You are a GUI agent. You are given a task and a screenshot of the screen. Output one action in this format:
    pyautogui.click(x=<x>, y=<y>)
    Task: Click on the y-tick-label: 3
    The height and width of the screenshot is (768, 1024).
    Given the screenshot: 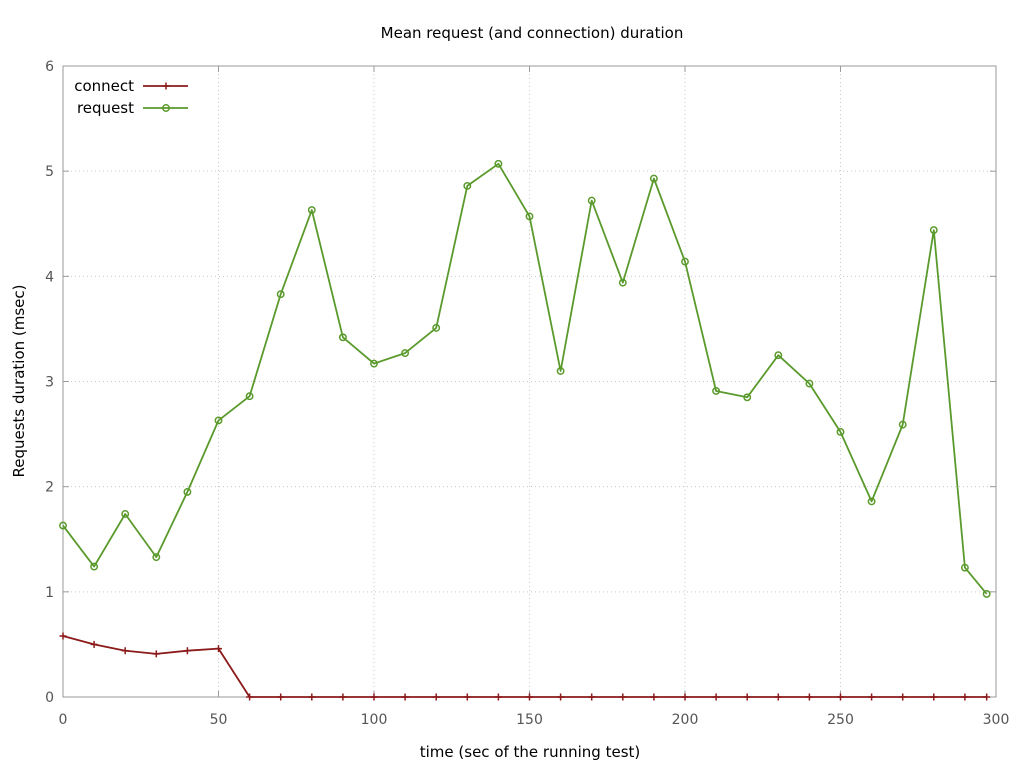 What is the action you would take?
    pyautogui.click(x=49, y=383)
    